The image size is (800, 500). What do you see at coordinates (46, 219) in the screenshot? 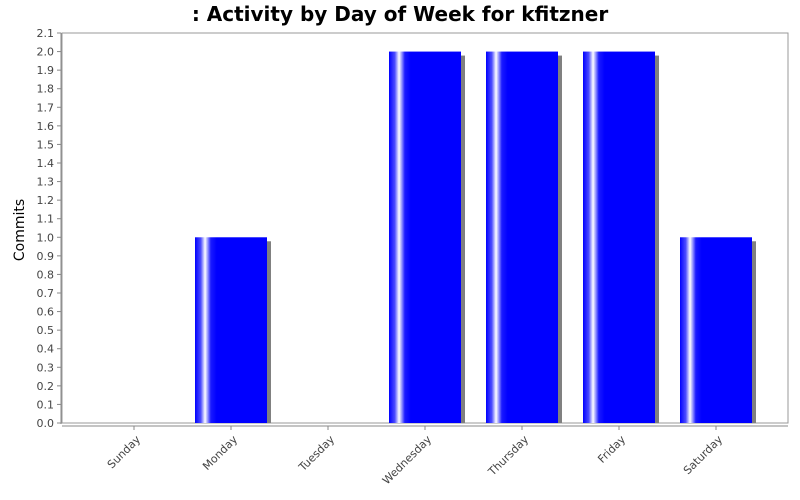
I see `y-tick-label: 1.1` at bounding box center [46, 219].